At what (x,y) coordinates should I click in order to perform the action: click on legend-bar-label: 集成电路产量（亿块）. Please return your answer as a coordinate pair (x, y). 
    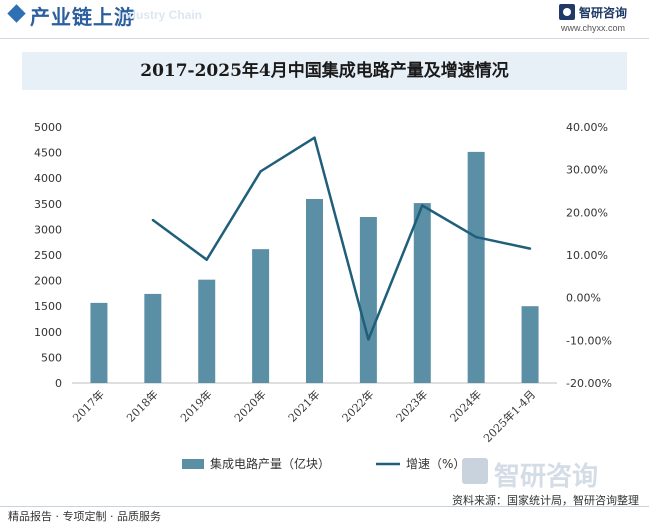
    Looking at the image, I should click on (270, 463).